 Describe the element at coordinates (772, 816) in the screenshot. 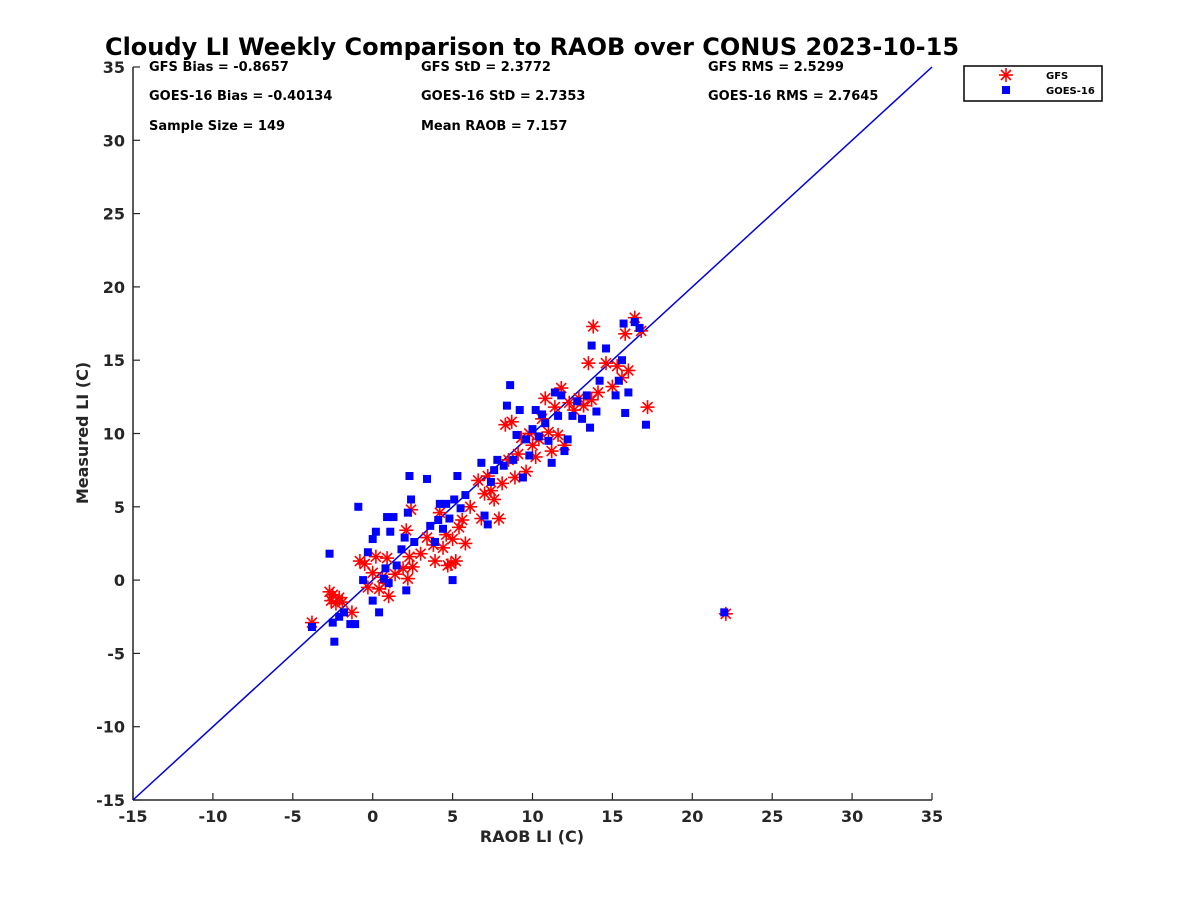

I see `x-tick-label: 25` at that location.